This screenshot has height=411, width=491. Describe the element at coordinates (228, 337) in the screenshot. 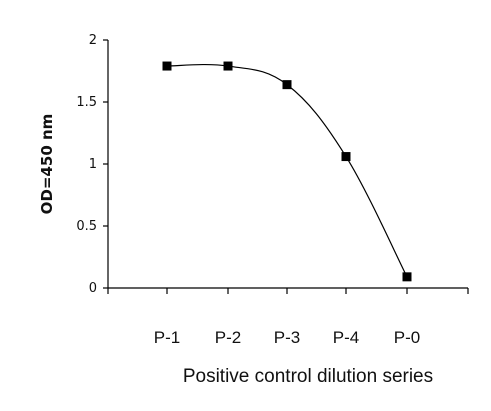

I see `x-category-label: P-2` at that location.